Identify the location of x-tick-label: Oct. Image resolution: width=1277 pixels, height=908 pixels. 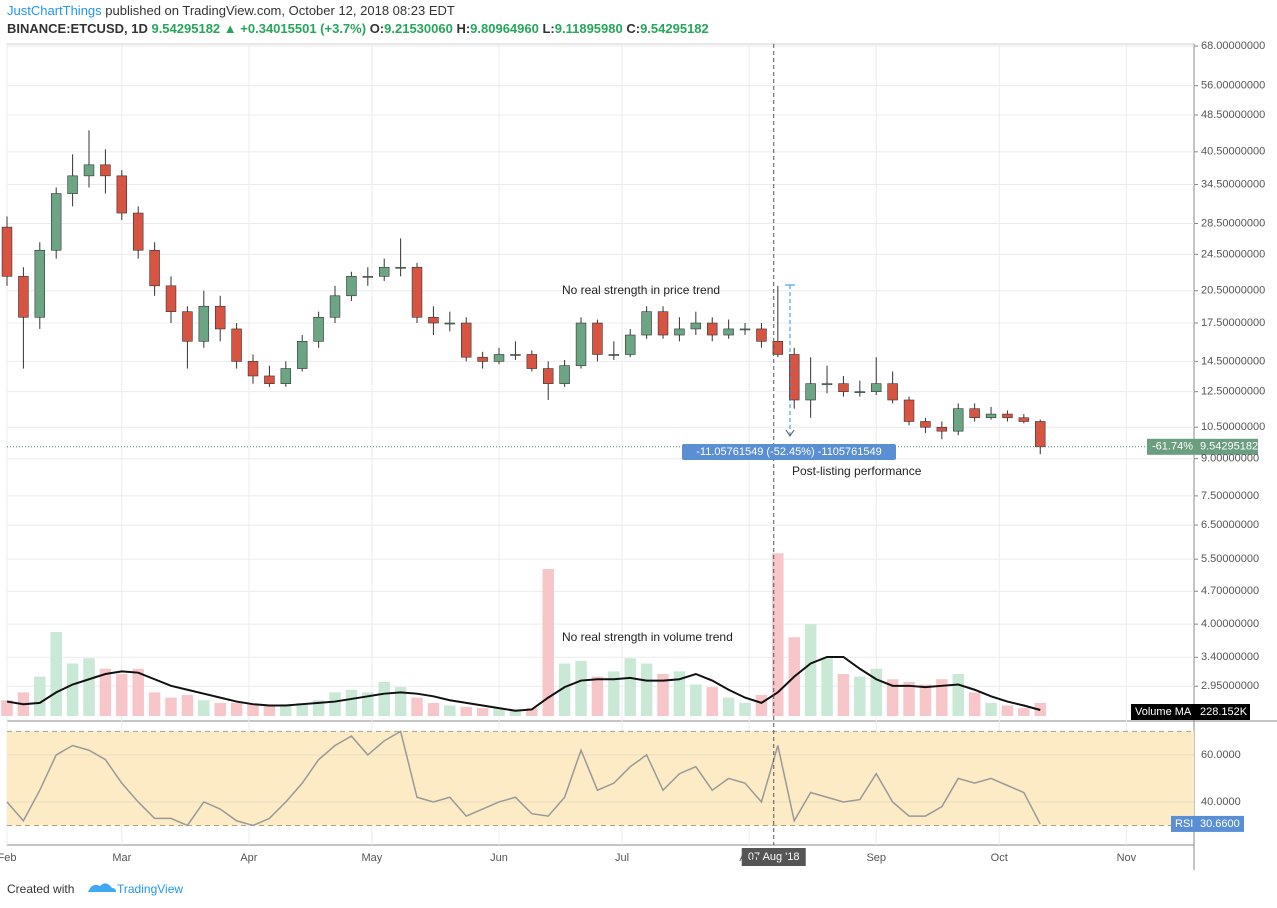
(999, 858).